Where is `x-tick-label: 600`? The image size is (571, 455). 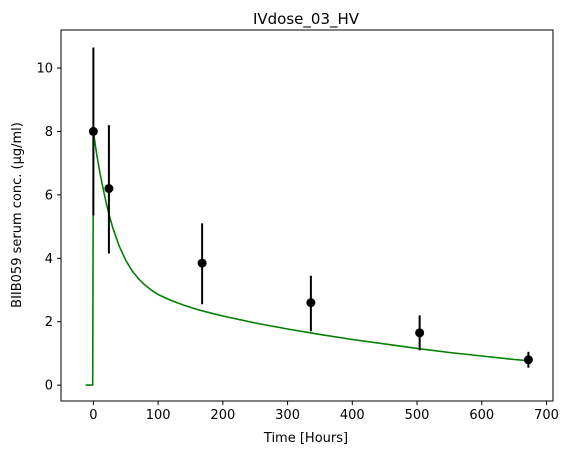
x-tick-label: 600 is located at coordinates (481, 415).